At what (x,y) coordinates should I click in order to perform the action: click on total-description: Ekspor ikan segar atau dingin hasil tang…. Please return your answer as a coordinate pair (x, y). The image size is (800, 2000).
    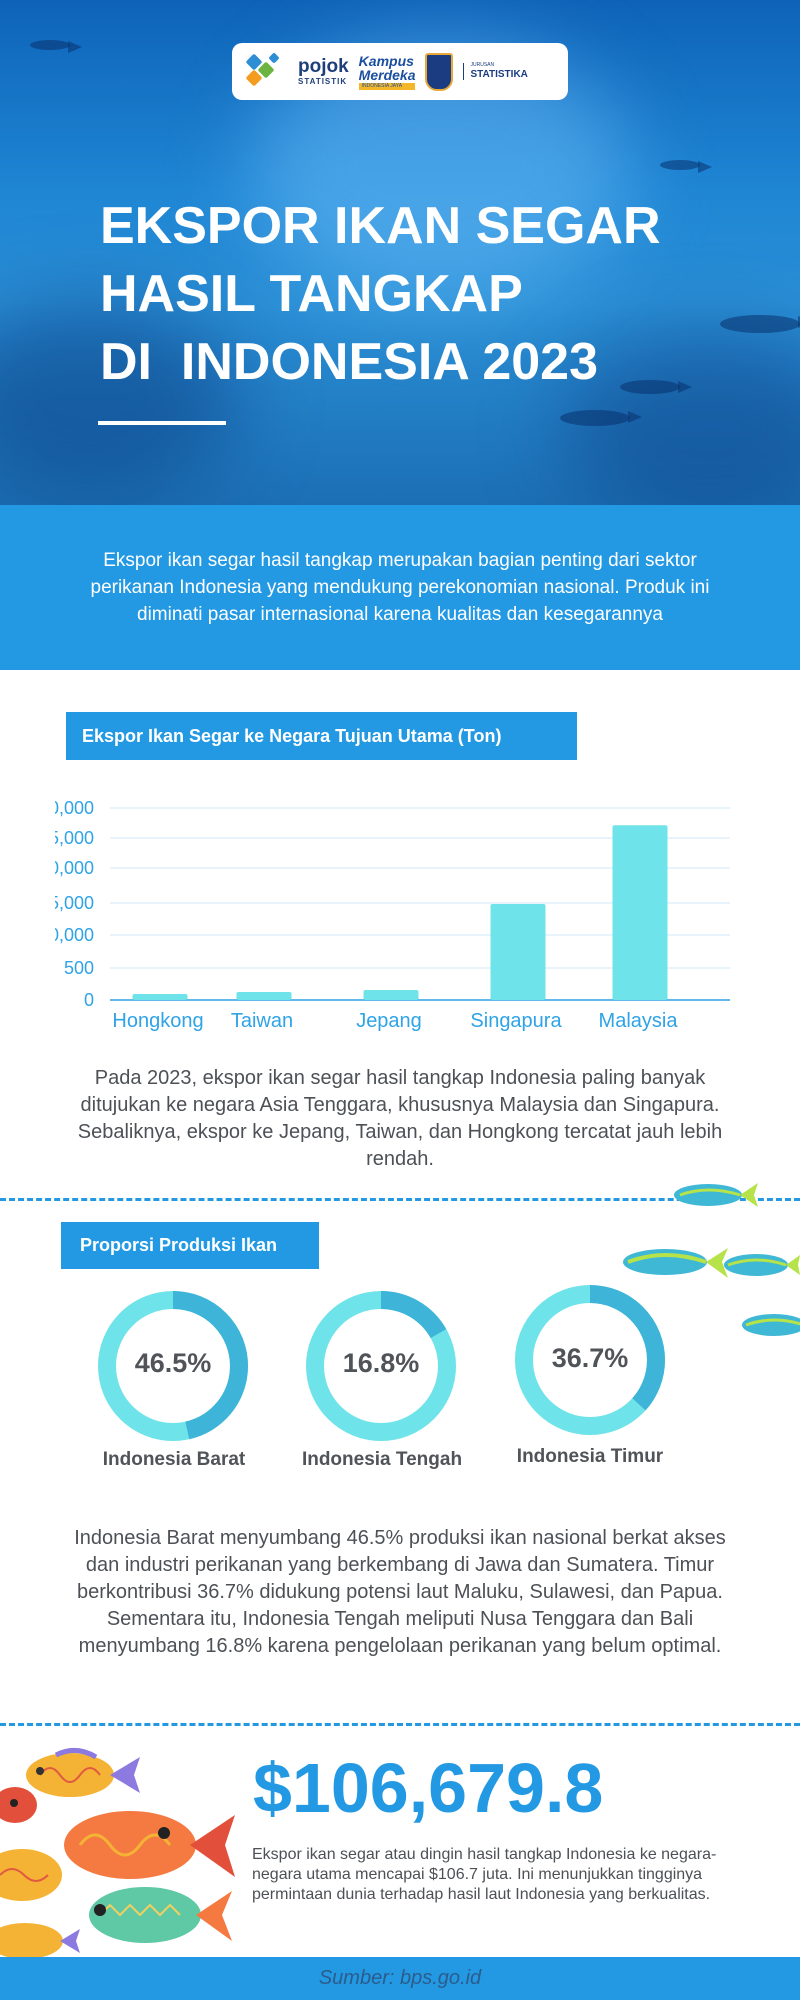
    Looking at the image, I should click on (484, 1874).